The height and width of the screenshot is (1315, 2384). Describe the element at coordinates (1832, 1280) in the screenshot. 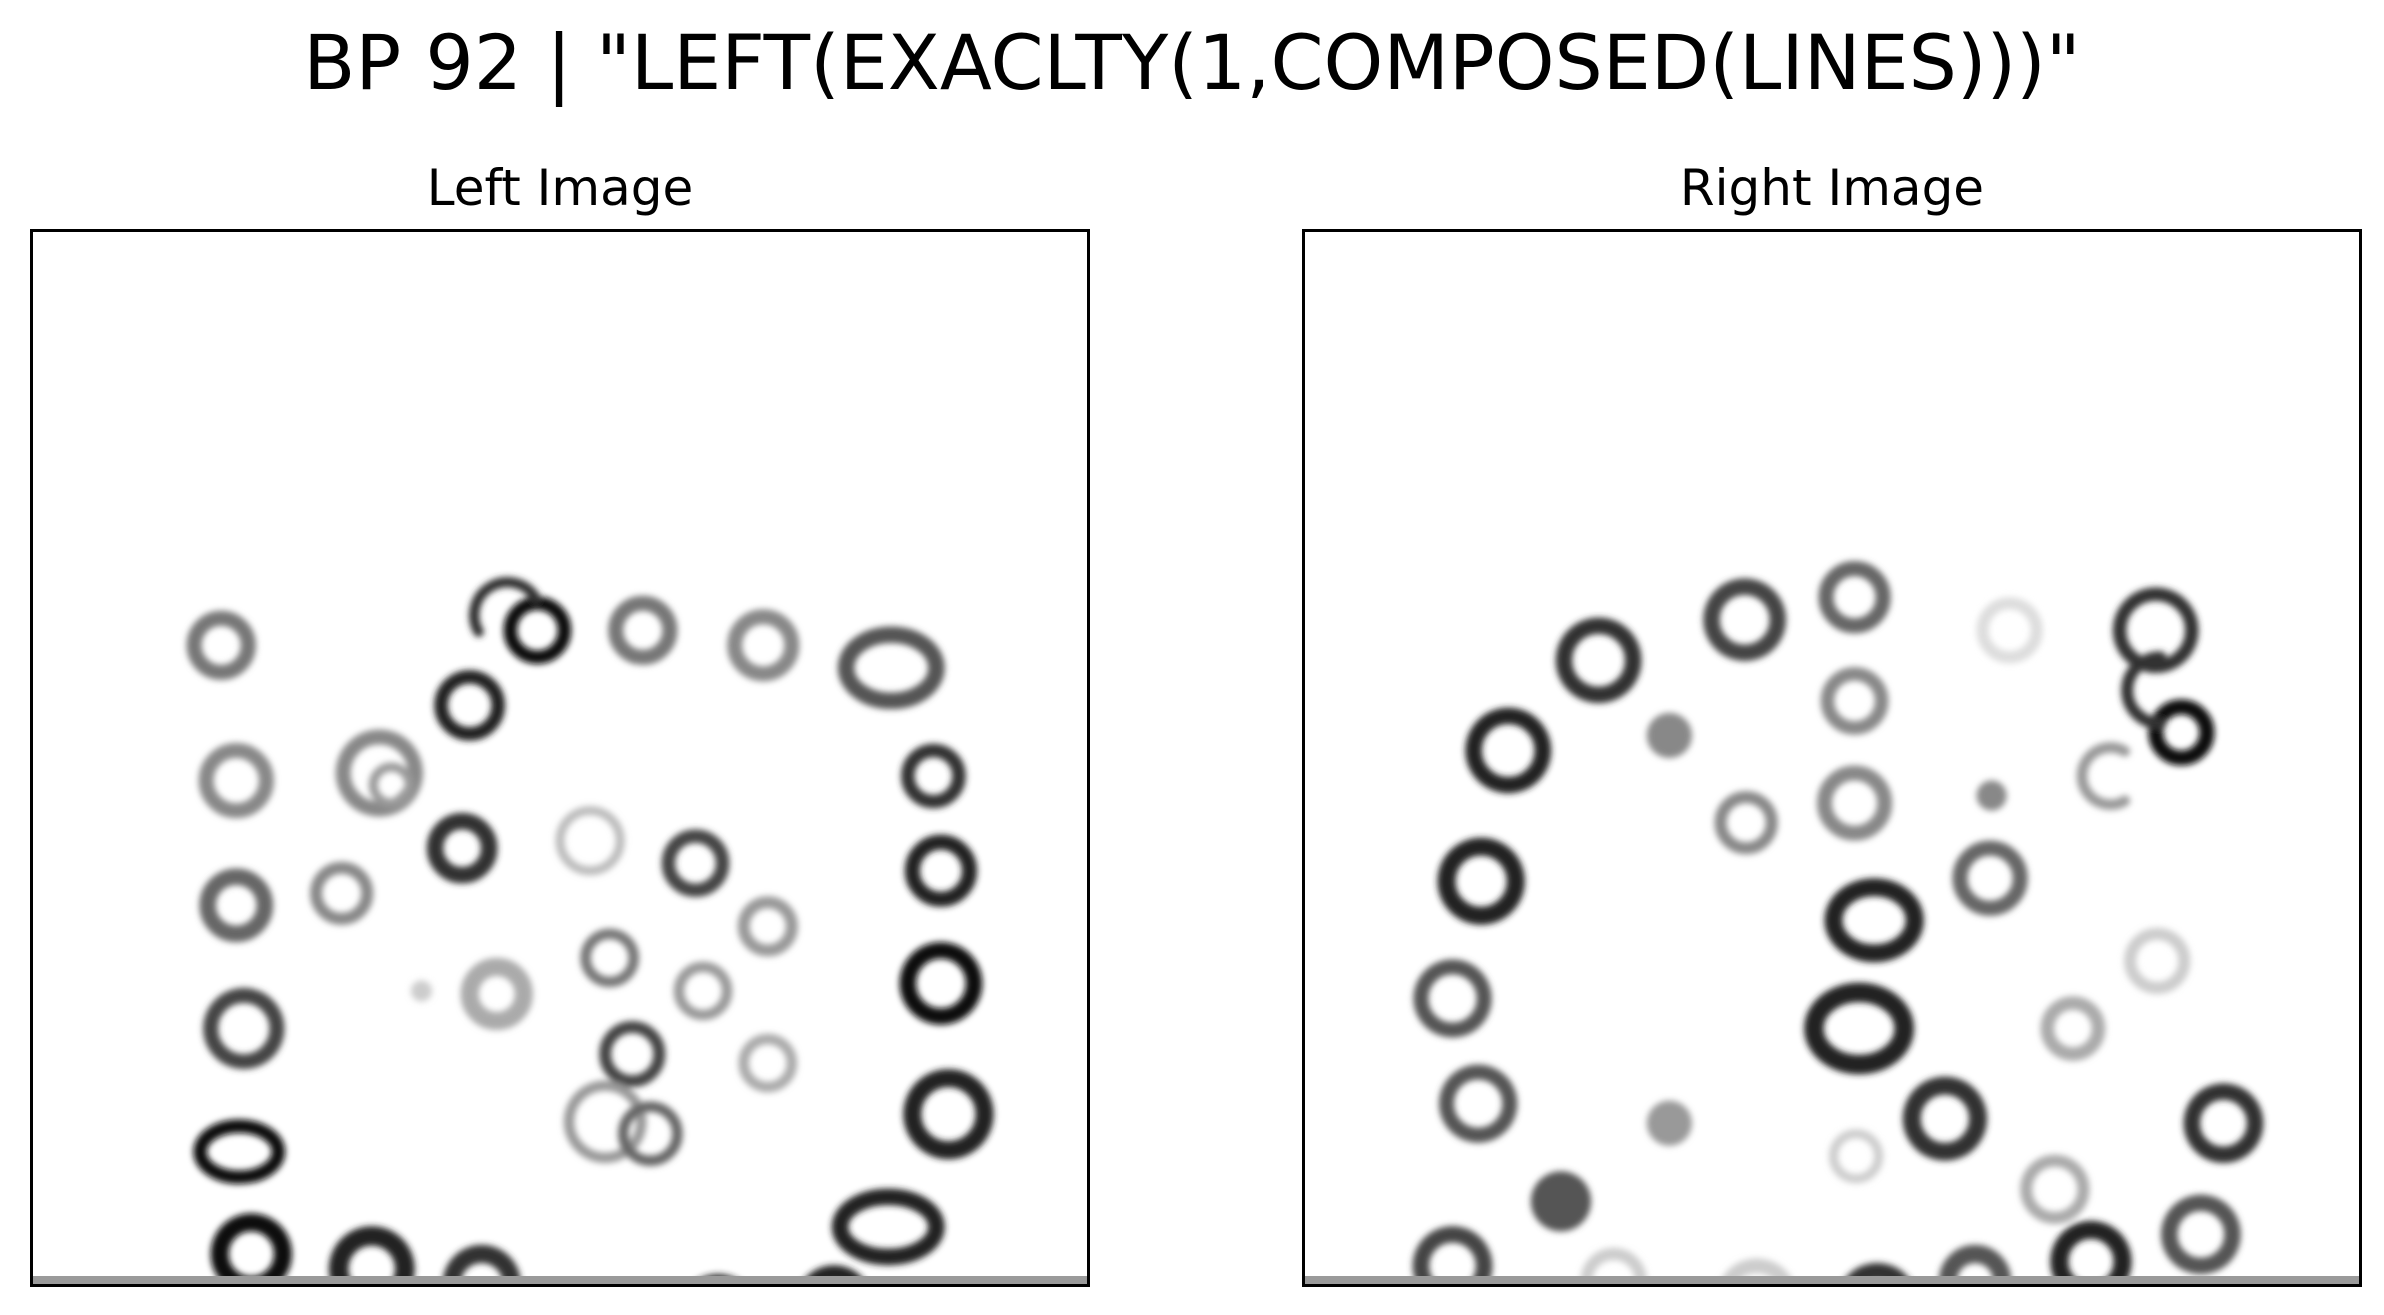

I see `right-panel-bottom-edge` at that location.